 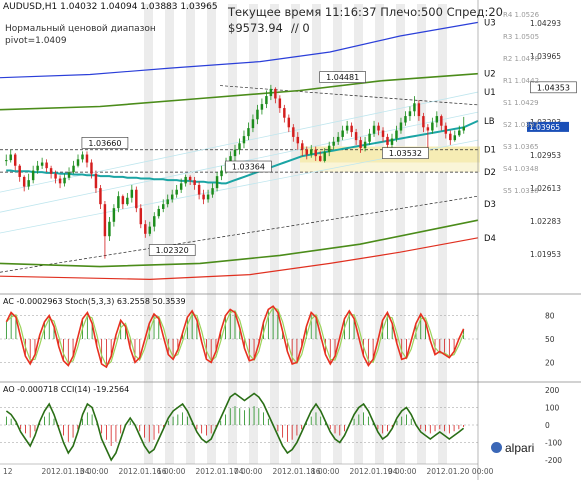 I want to click on cci-axis-tick: 200, so click(x=552, y=390).